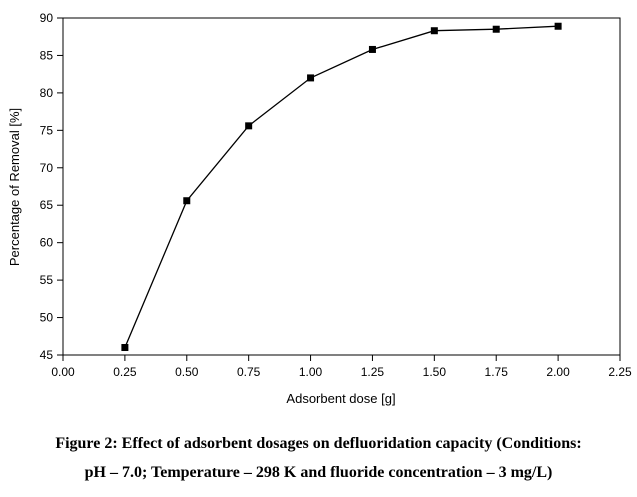  I want to click on y-tick-label: 50, so click(47, 318).